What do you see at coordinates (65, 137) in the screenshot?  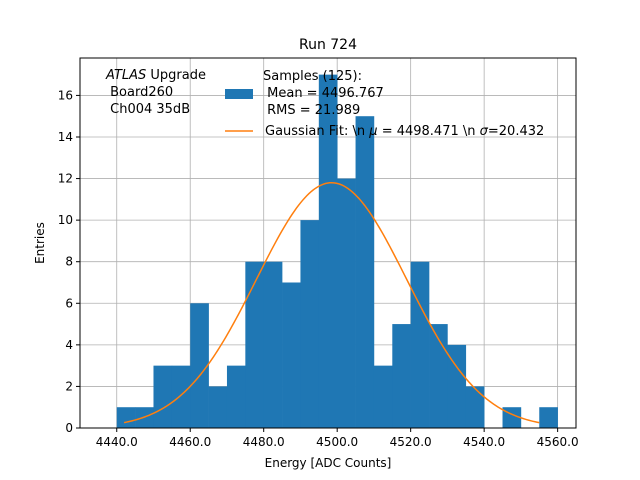 I see `y-tick-label-7: 14` at bounding box center [65, 137].